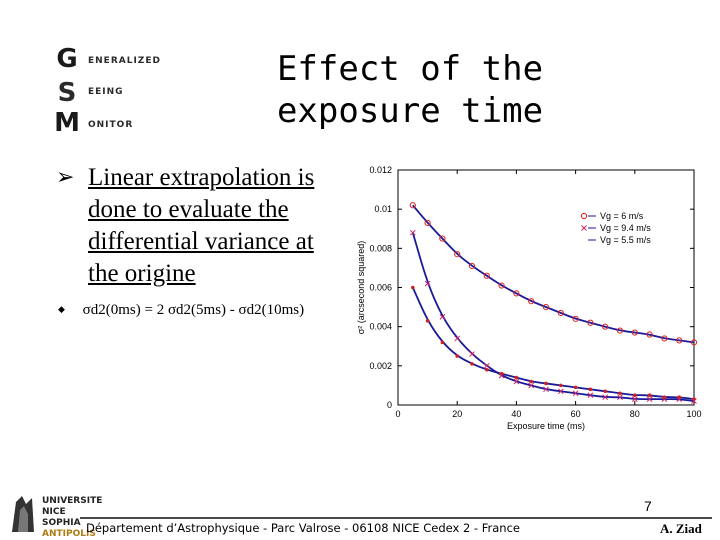  Describe the element at coordinates (635, 414) in the screenshot. I see `x-tick-label: 80` at that location.